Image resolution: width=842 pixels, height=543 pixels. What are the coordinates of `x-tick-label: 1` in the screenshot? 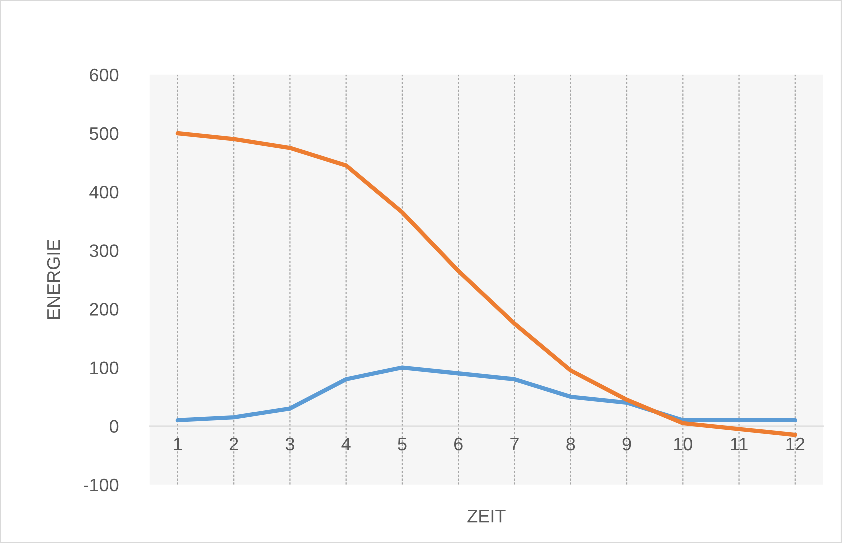 It's located at (178, 444).